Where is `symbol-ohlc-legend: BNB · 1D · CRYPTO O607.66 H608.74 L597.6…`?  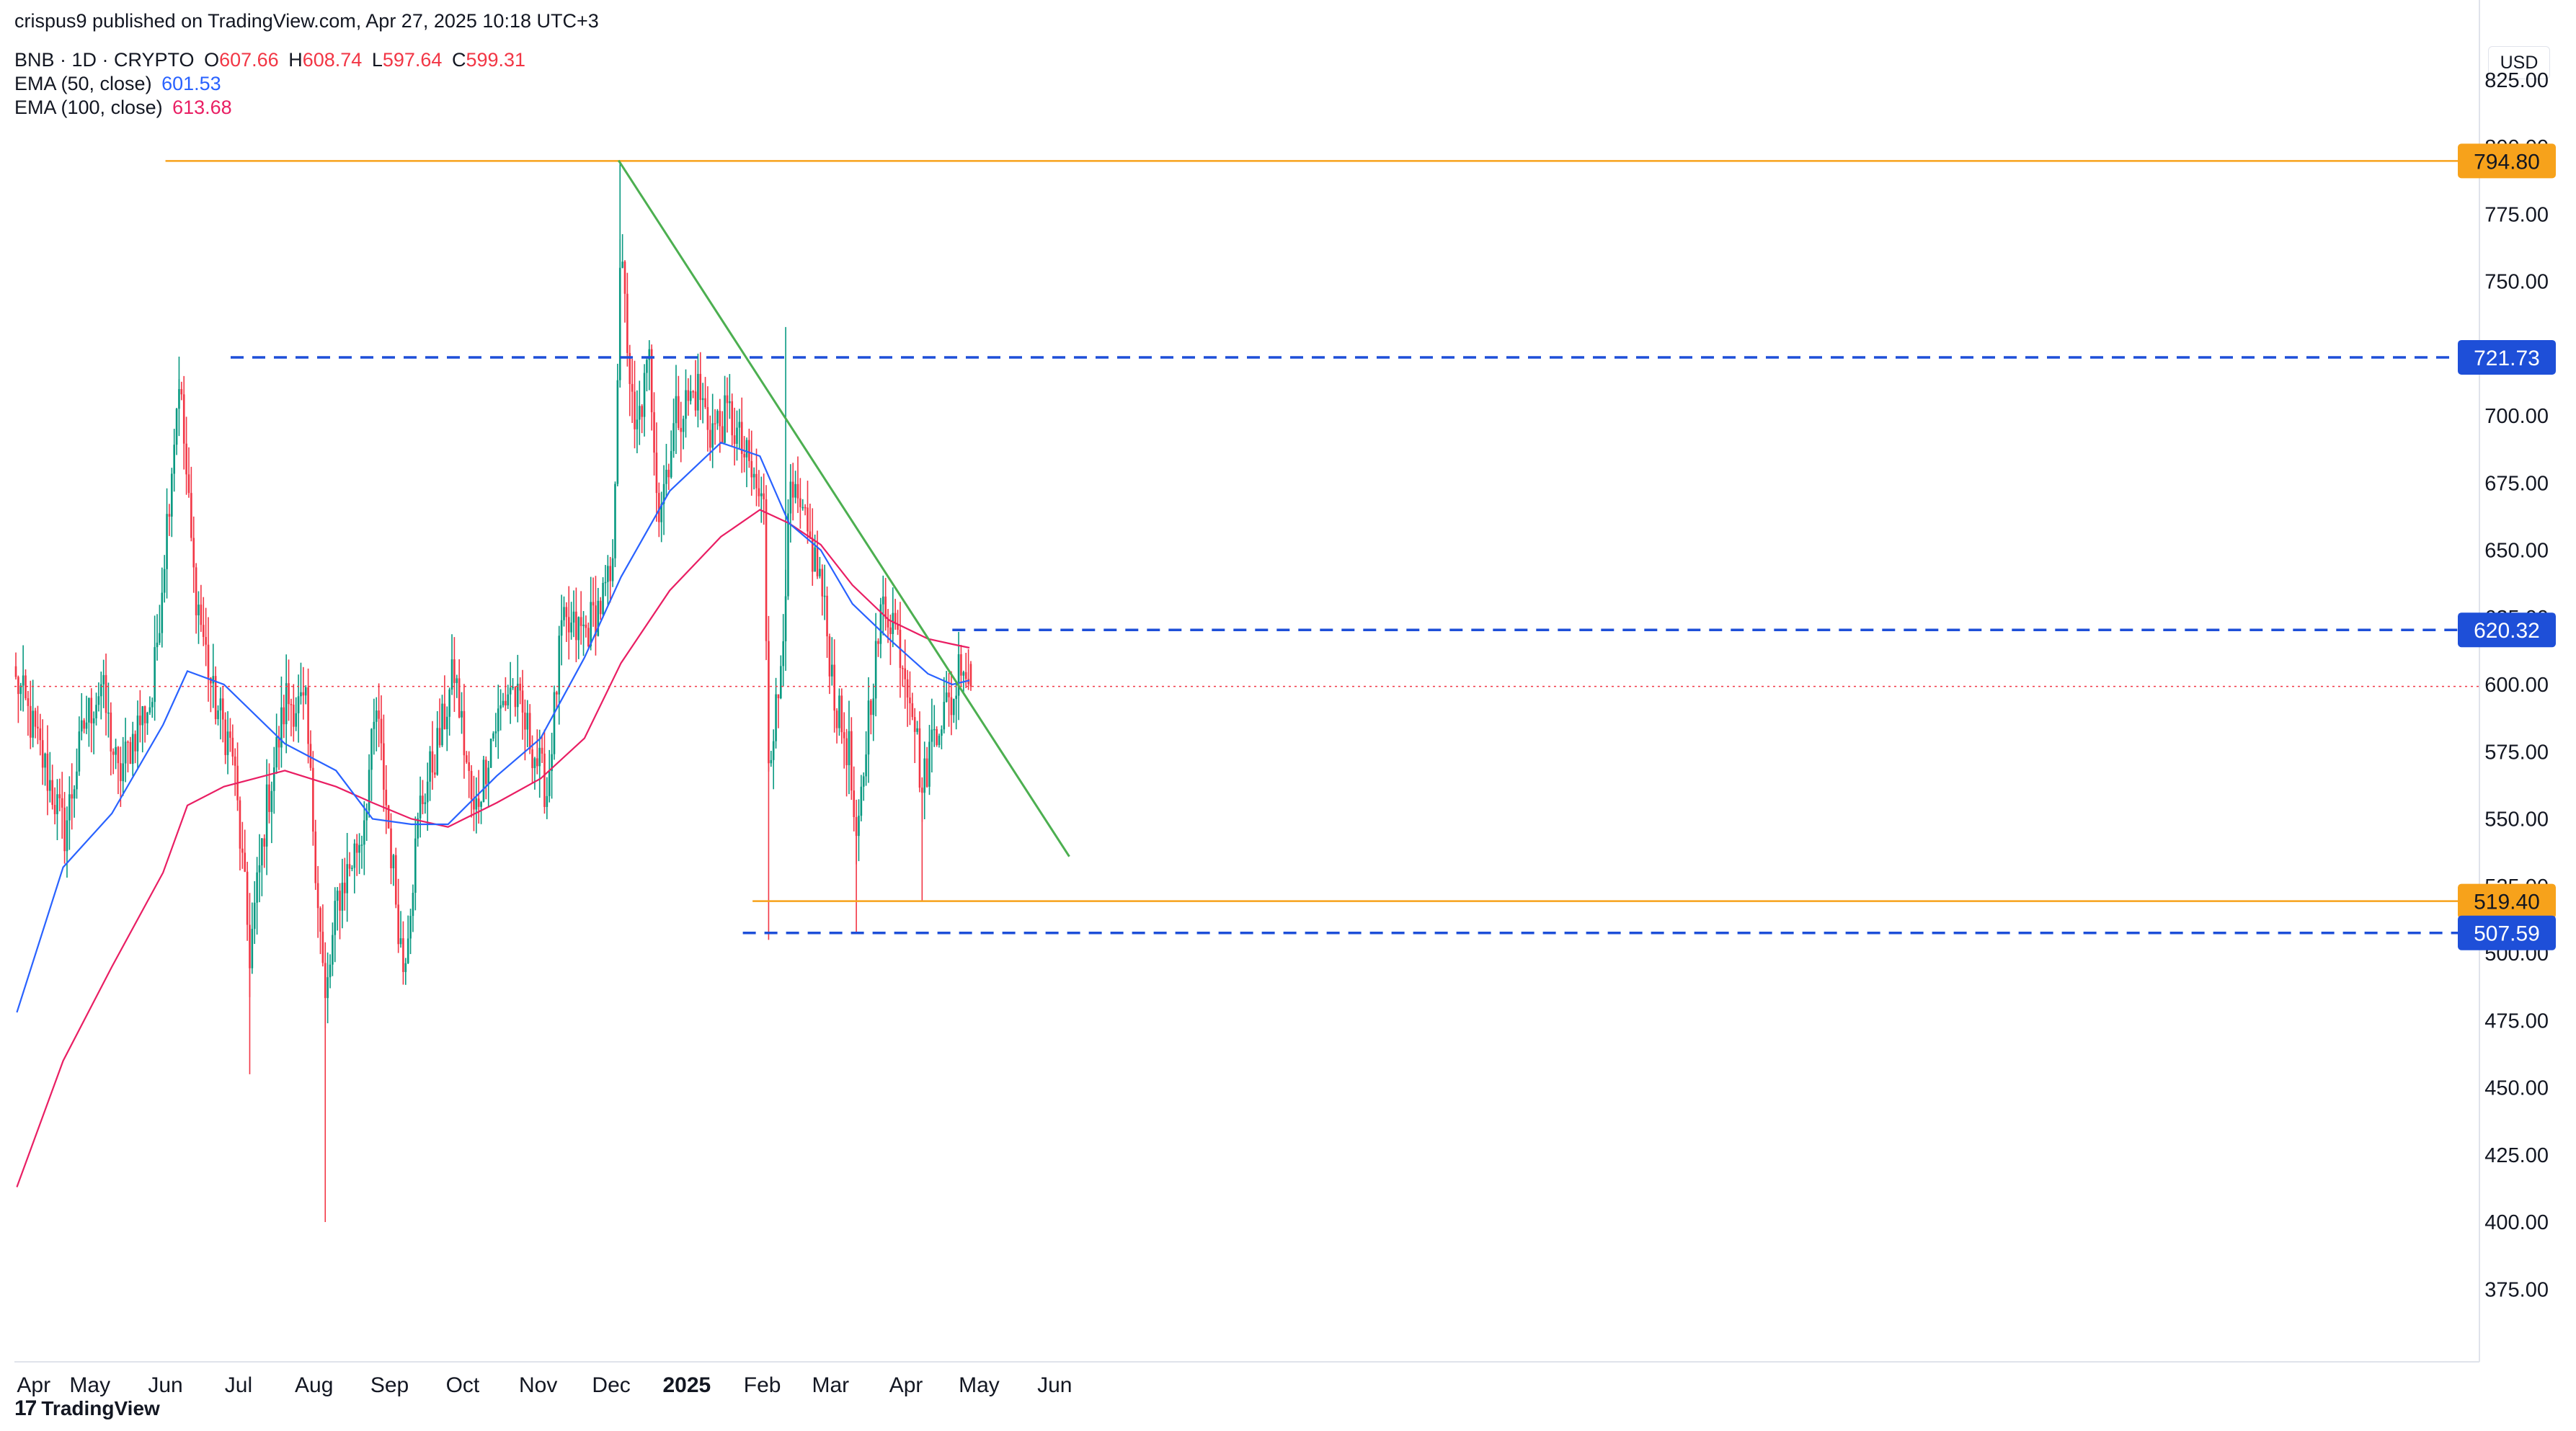
symbol-ohlc-legend: BNB · 1D · CRYPTO O607.66 H608.74 L597.6… is located at coordinates (272, 60).